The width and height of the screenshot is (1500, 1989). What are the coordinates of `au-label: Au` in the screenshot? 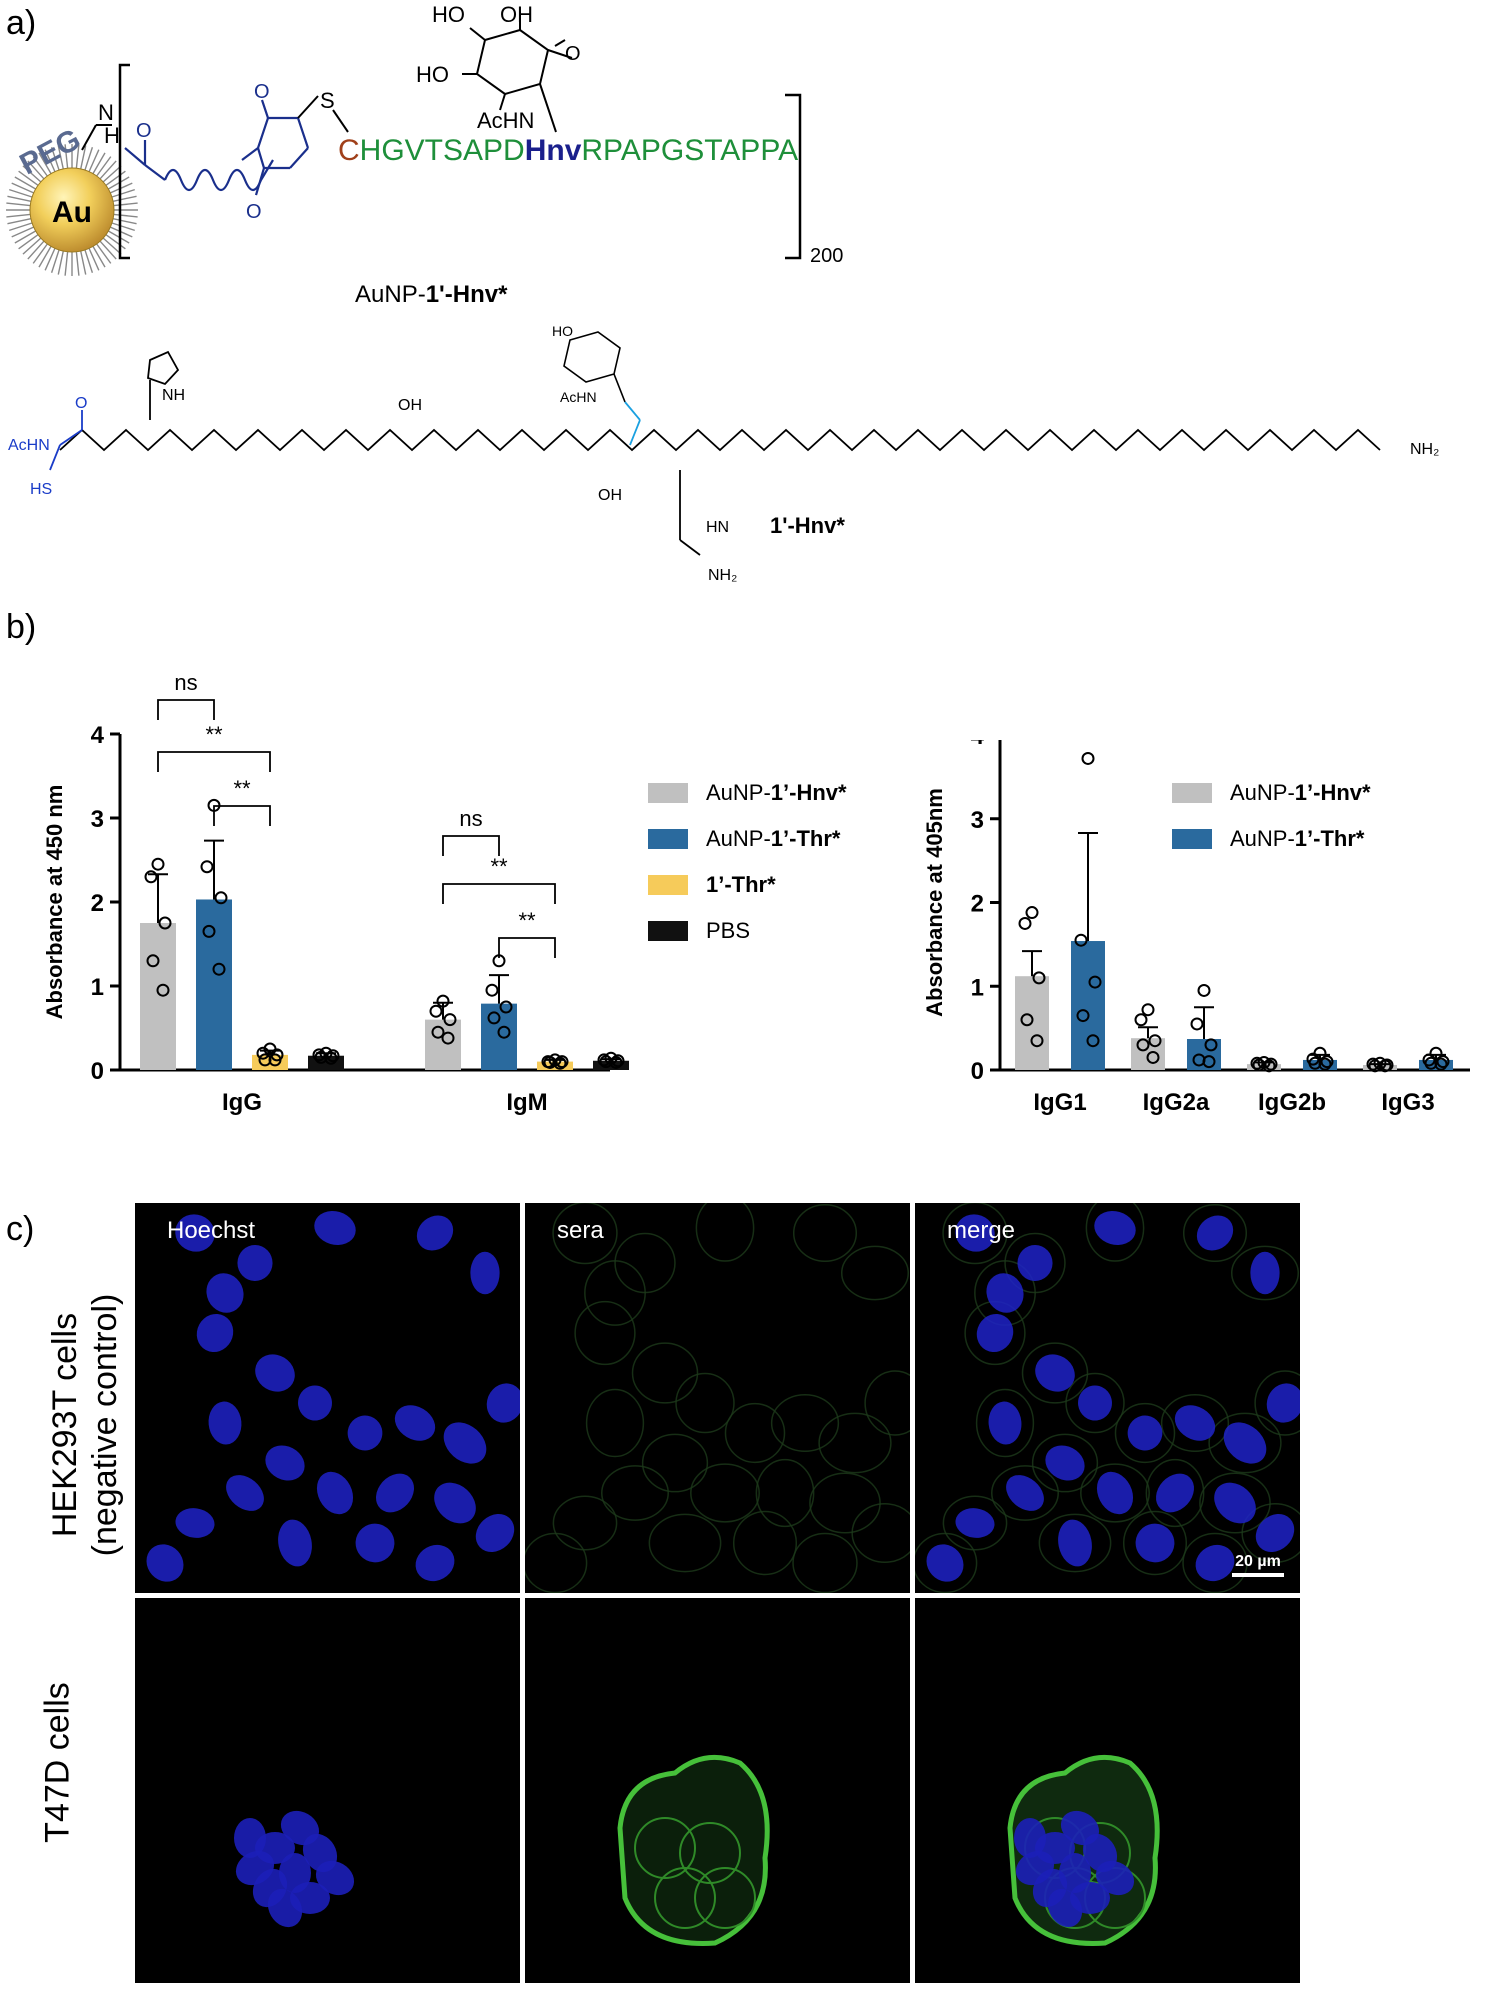 It's located at (72, 212).